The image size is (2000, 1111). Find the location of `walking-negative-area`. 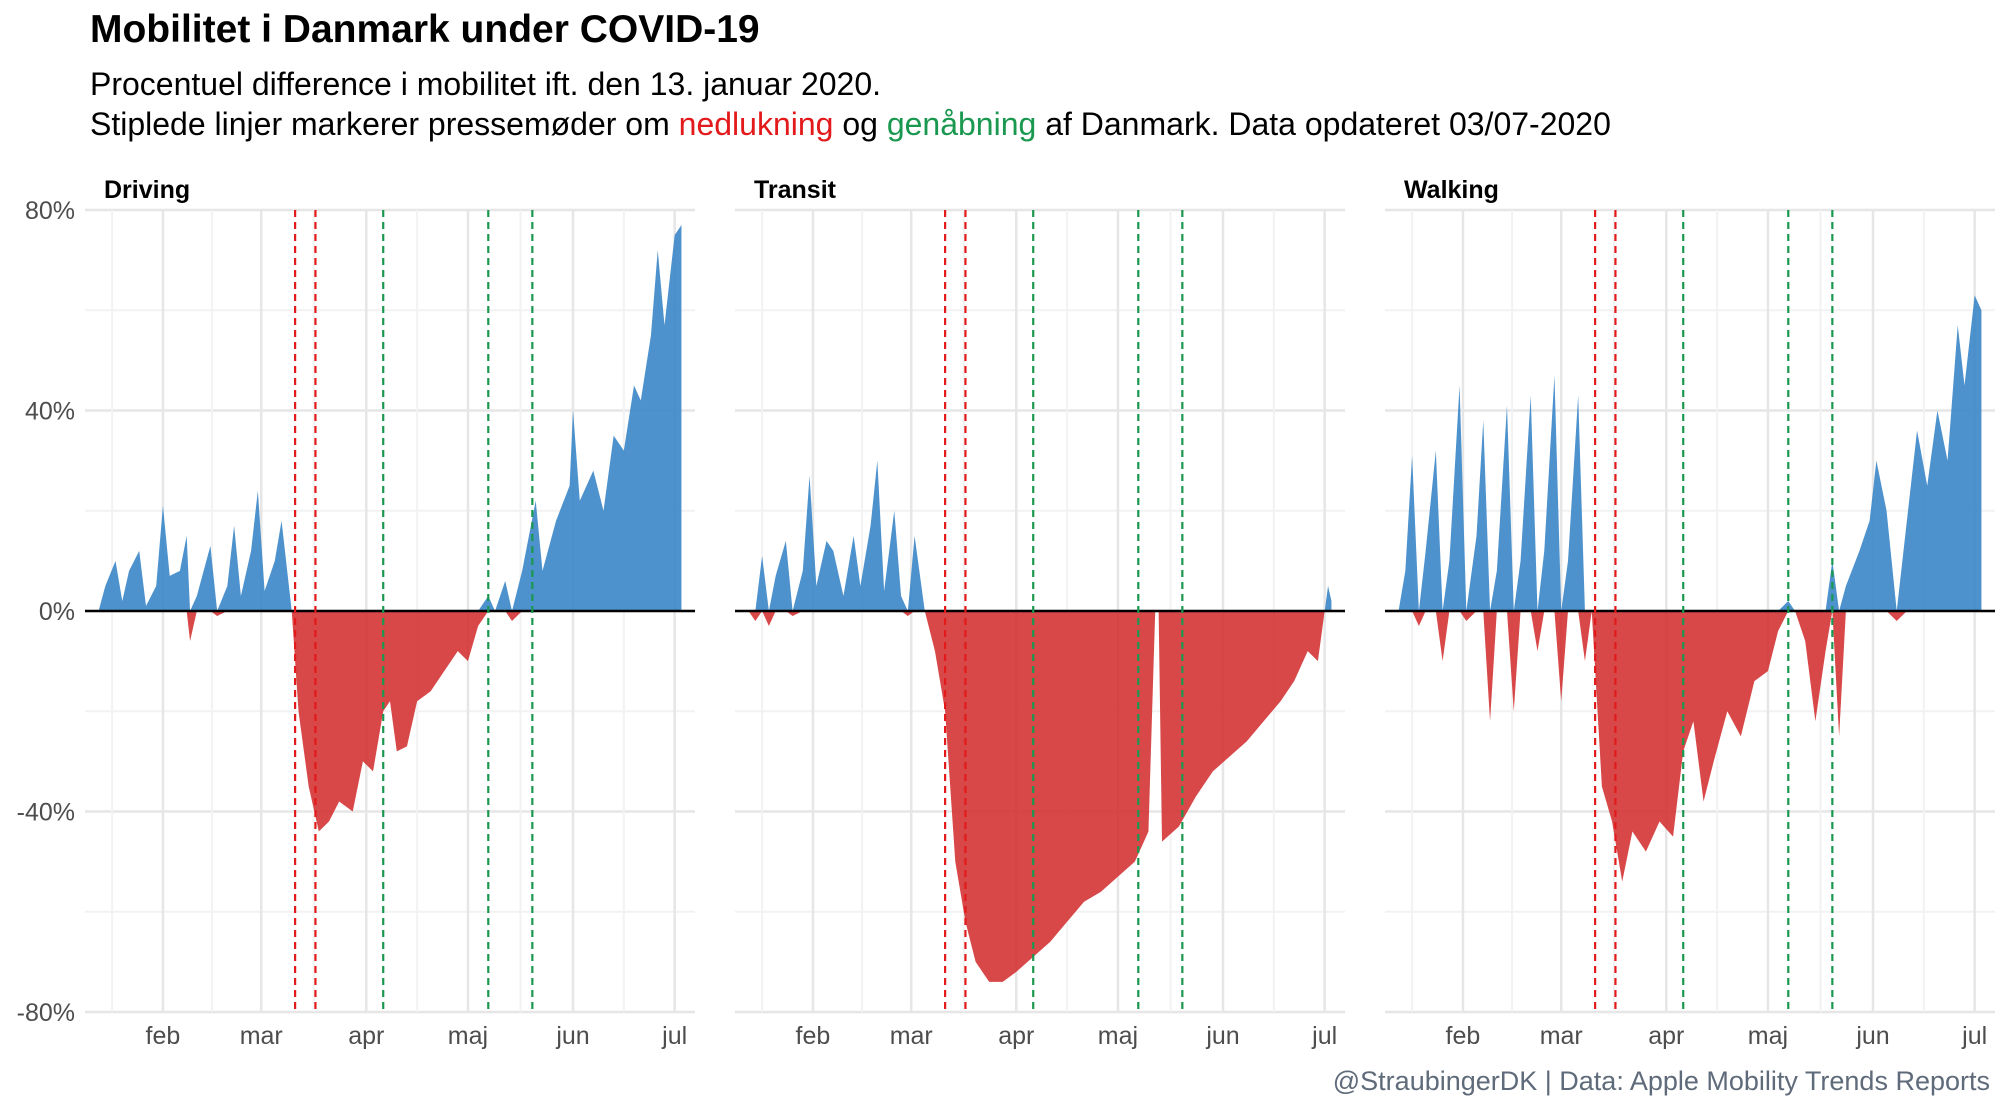

walking-negative-area is located at coordinates (1690, 746).